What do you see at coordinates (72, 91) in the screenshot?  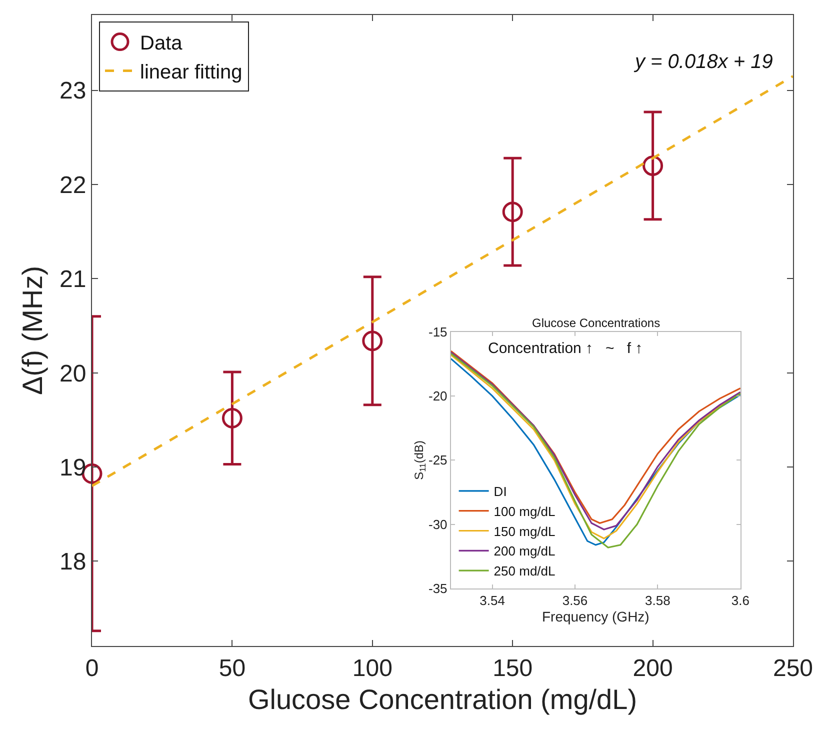 I see `y-tick-label: 23` at bounding box center [72, 91].